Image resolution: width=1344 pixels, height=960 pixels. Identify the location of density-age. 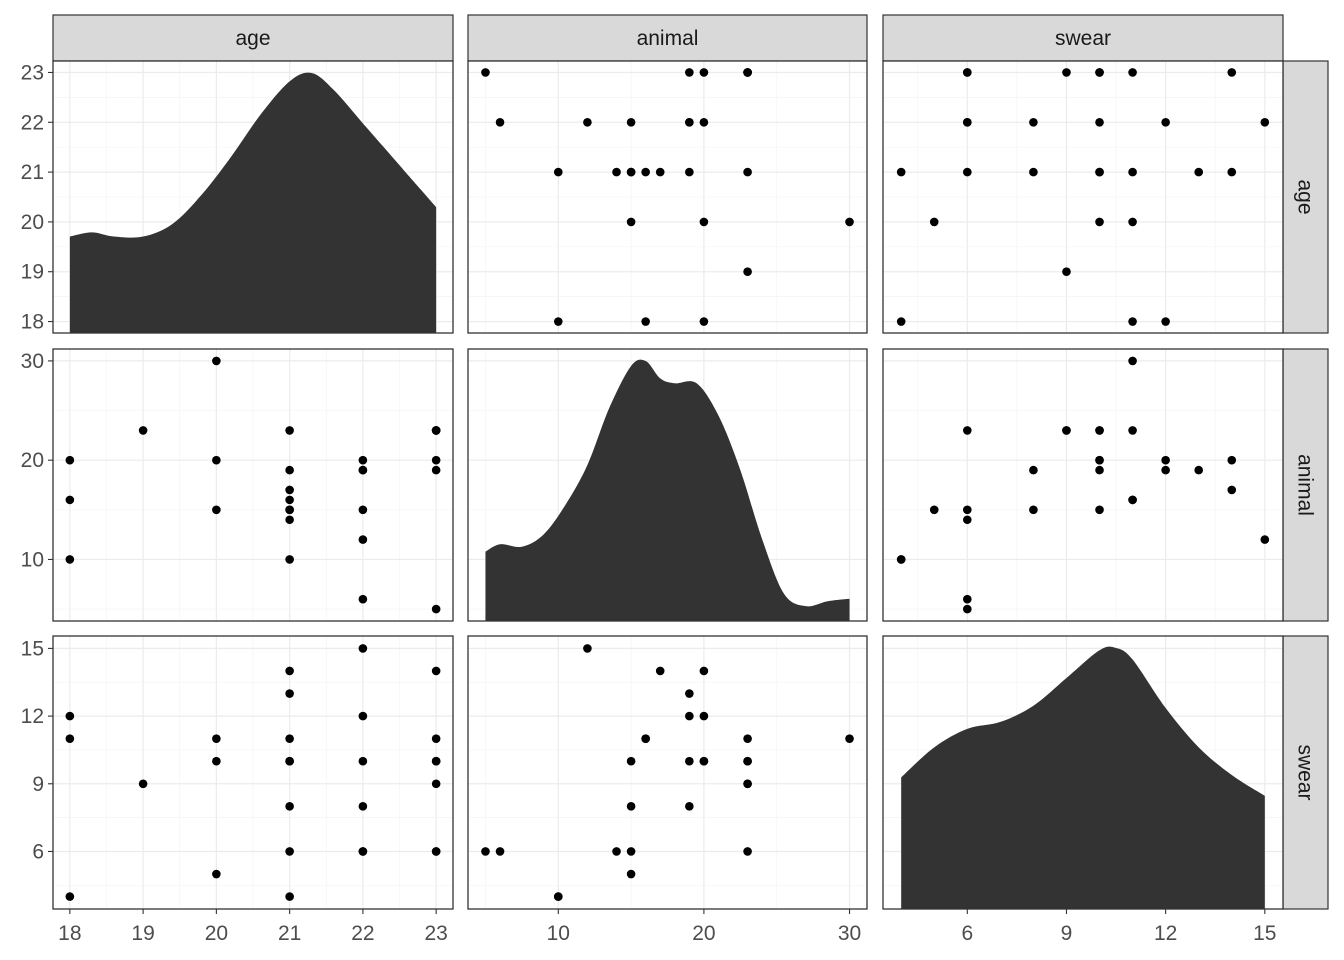
(253, 202).